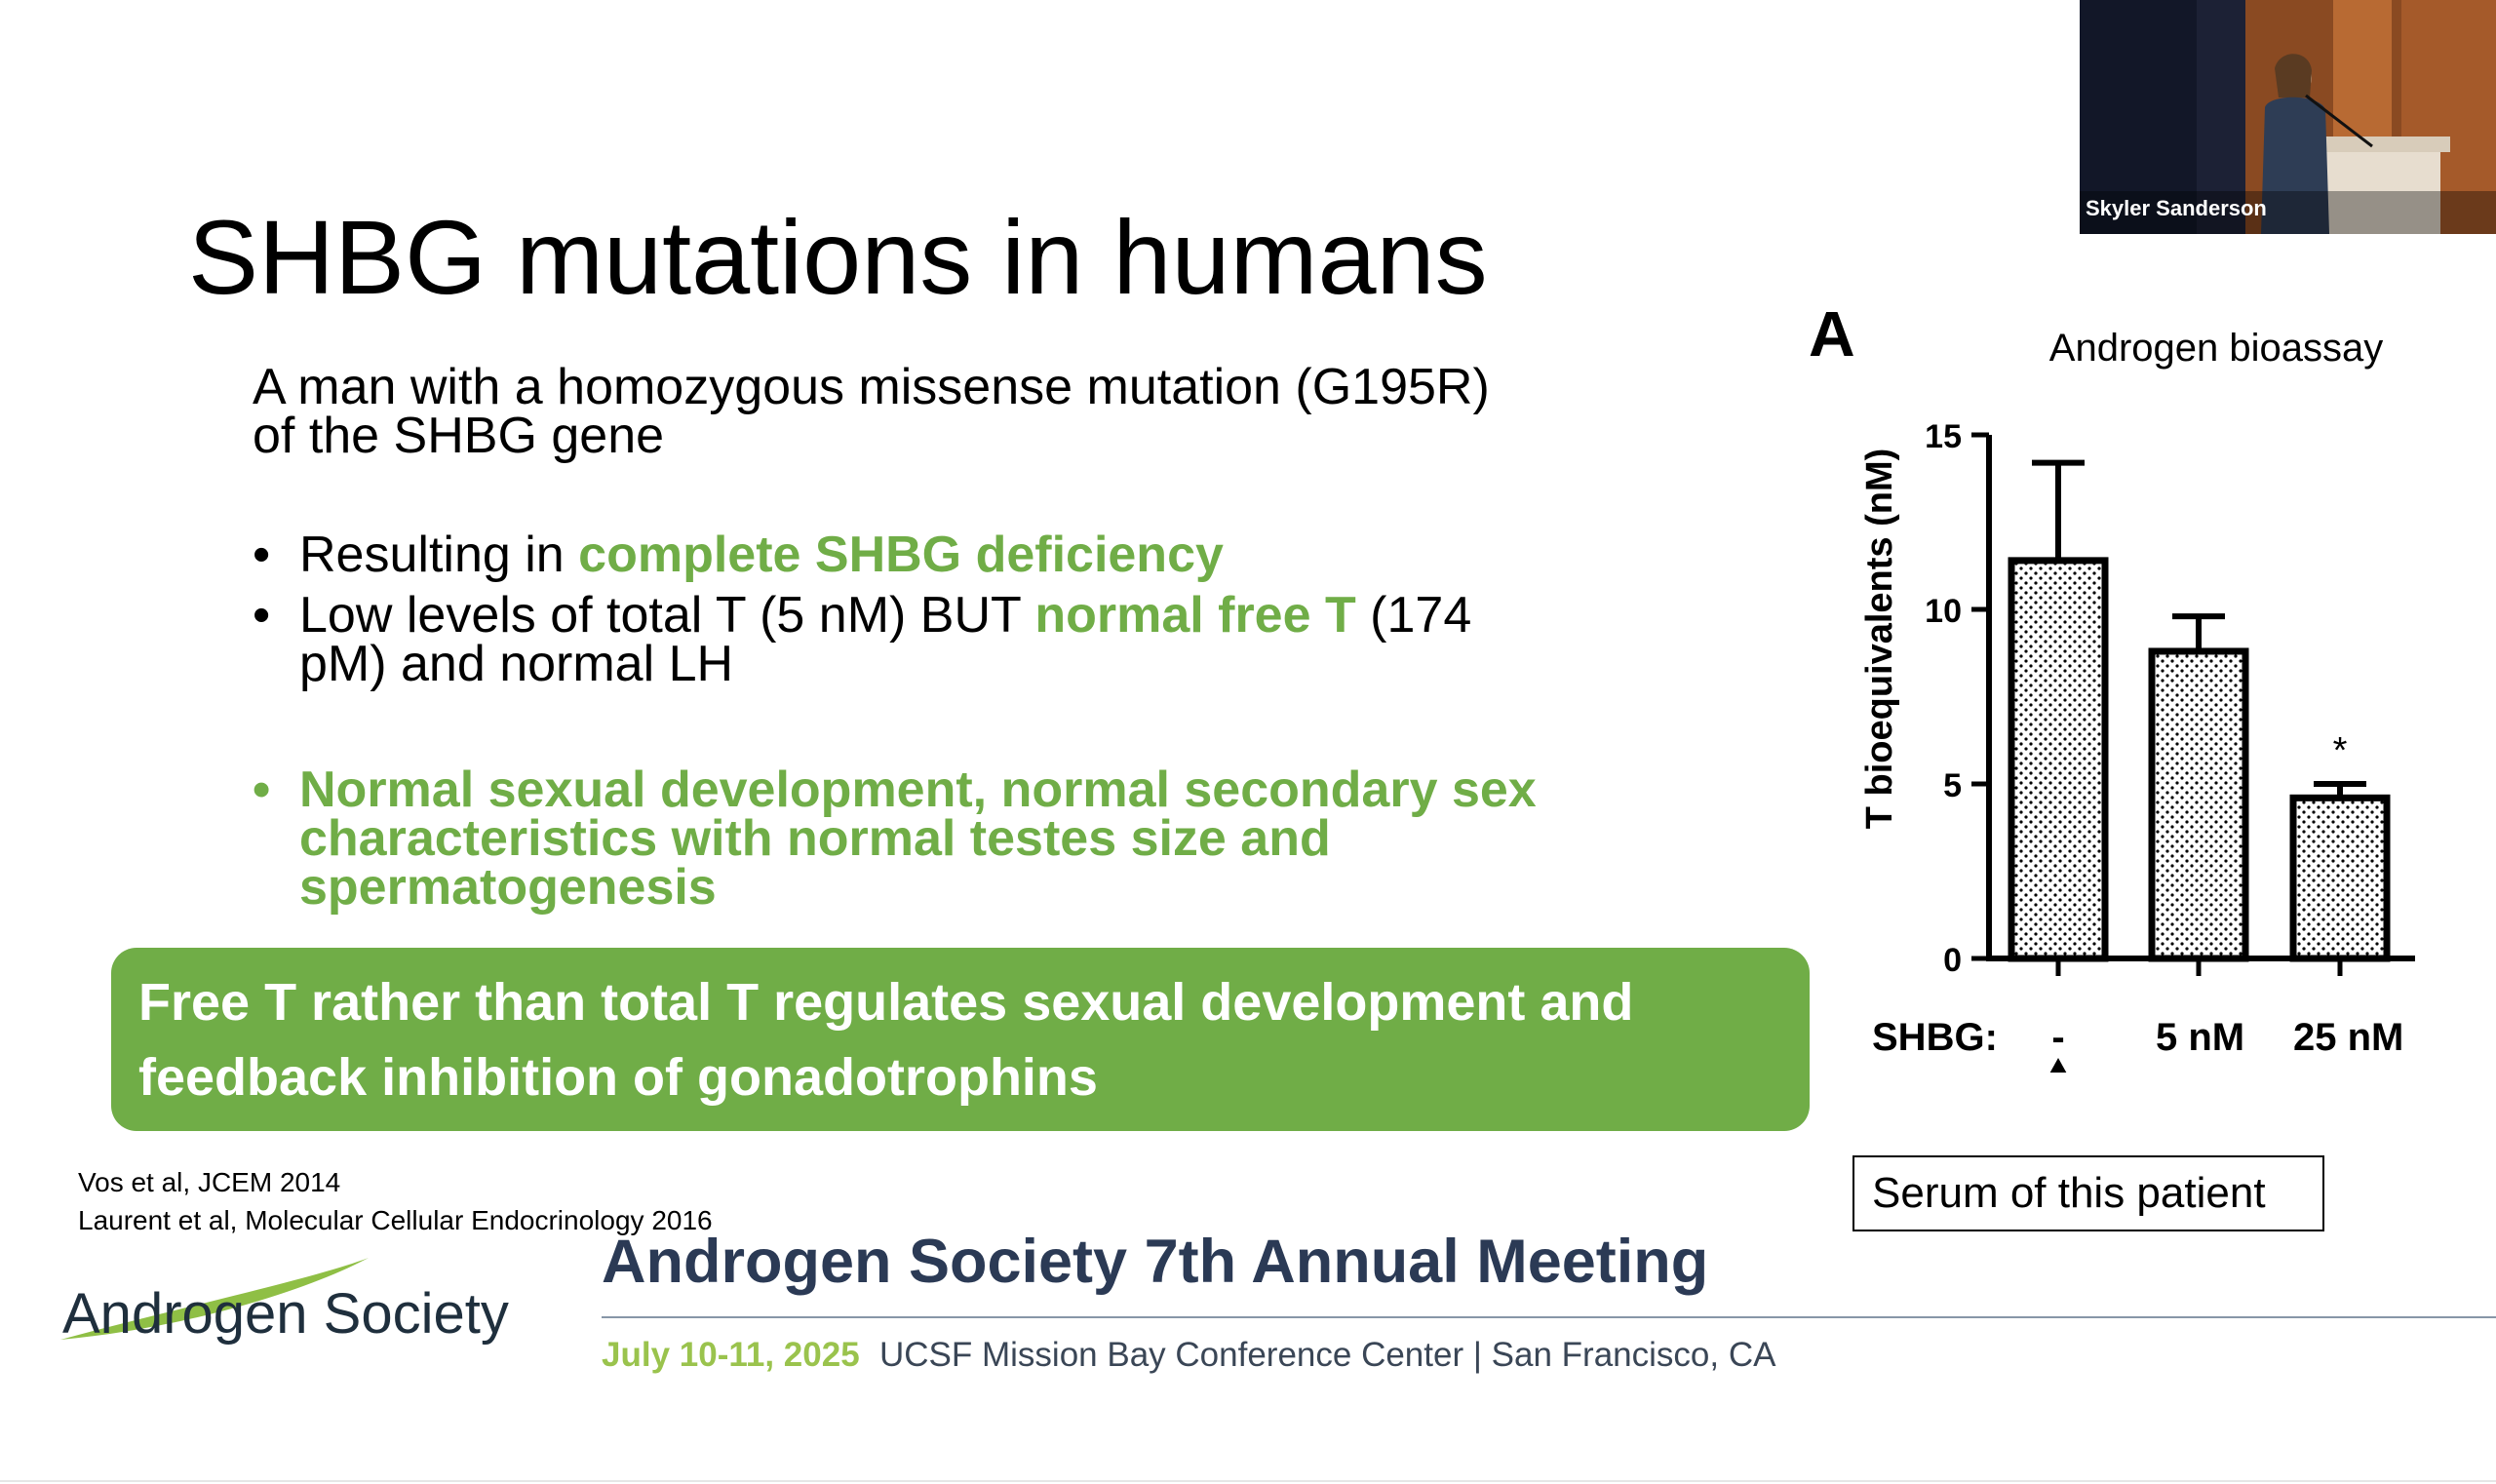 The image size is (2496, 1484). Describe the element at coordinates (1957, 698) in the screenshot. I see `y-ticks: 0 5 10 15` at that location.